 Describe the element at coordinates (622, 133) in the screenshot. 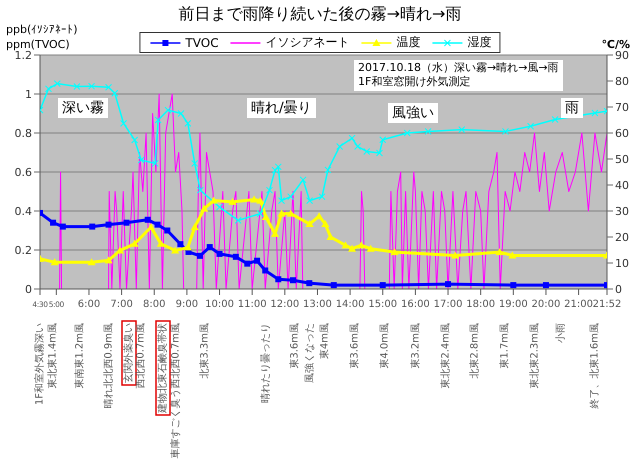

I see `y2-tick-label: 60` at that location.